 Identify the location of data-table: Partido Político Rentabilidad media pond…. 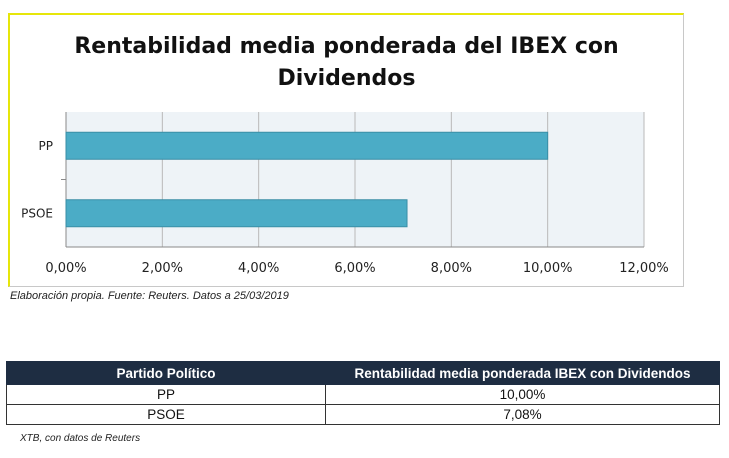
(363, 393).